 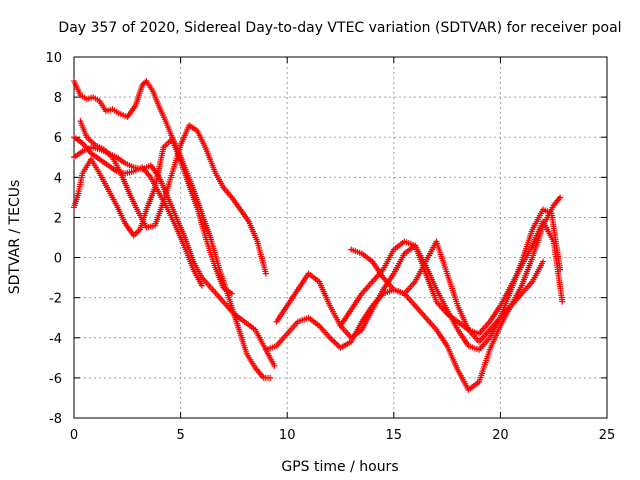 What do you see at coordinates (287, 435) in the screenshot?
I see `x-tick-label: 10` at bounding box center [287, 435].